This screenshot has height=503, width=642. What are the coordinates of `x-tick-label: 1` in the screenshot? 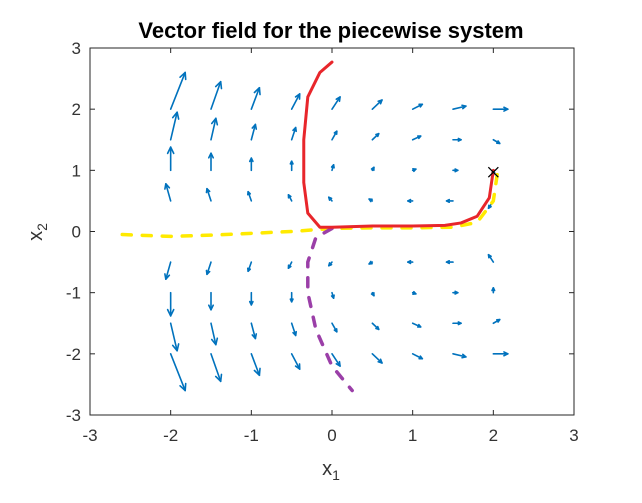 It's located at (412, 435).